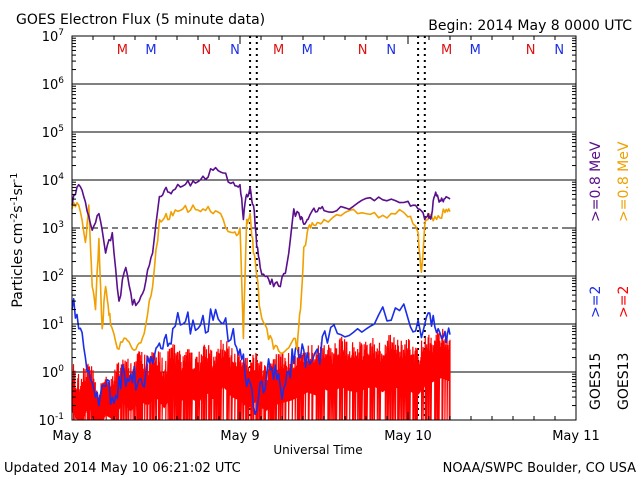 The image size is (640, 480). What do you see at coordinates (122, 468) in the screenshot?
I see `updated-timestamp: Updated 2014 May 10 06:21:02 UTC` at bounding box center [122, 468].